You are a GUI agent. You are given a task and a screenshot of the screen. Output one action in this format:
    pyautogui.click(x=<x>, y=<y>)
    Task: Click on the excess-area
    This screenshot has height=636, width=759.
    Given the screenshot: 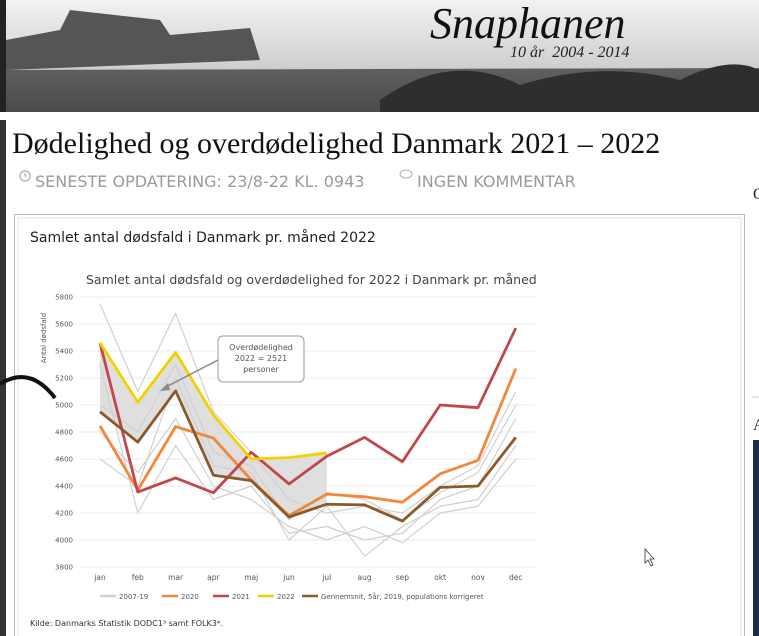 What is the action you would take?
    pyautogui.click(x=213, y=430)
    